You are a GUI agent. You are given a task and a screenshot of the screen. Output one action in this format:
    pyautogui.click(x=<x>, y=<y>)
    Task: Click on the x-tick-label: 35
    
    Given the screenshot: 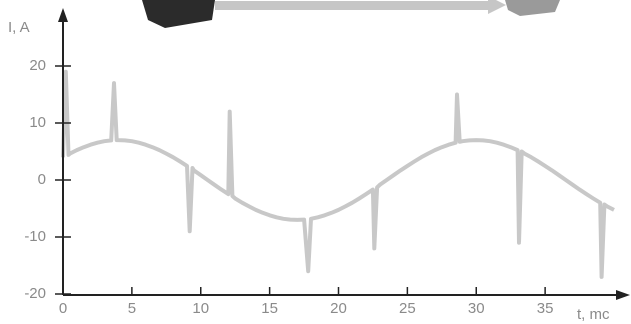 What is the action you would take?
    pyautogui.click(x=545, y=308)
    